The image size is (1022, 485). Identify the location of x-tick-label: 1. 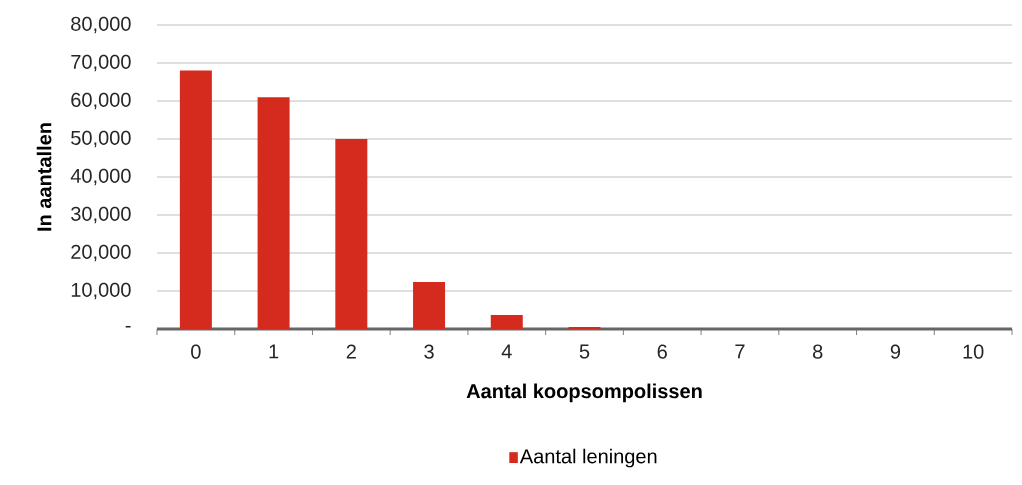
(274, 351).